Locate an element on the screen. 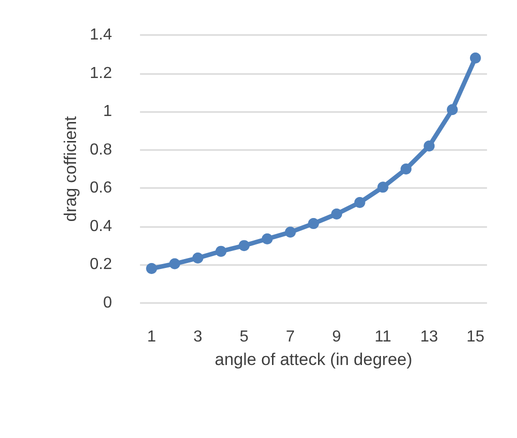 The image size is (517, 438). x-axis-title: angle of atteck (in degree) is located at coordinates (313, 359).